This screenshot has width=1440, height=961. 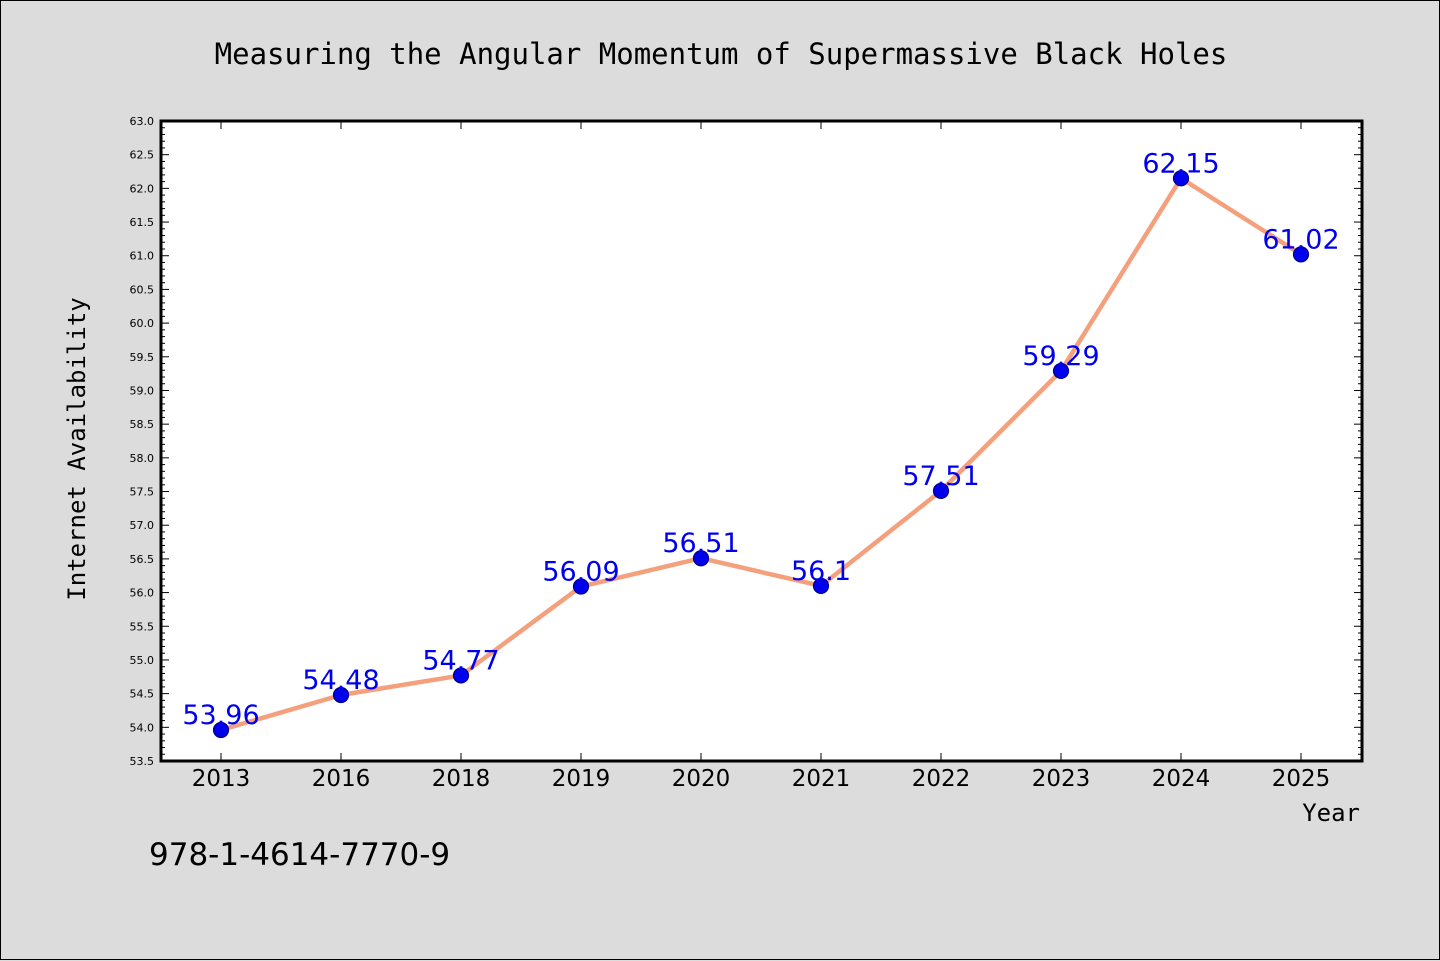 What do you see at coordinates (142, 289) in the screenshot?
I see `y-tick-label: 60.5` at bounding box center [142, 289].